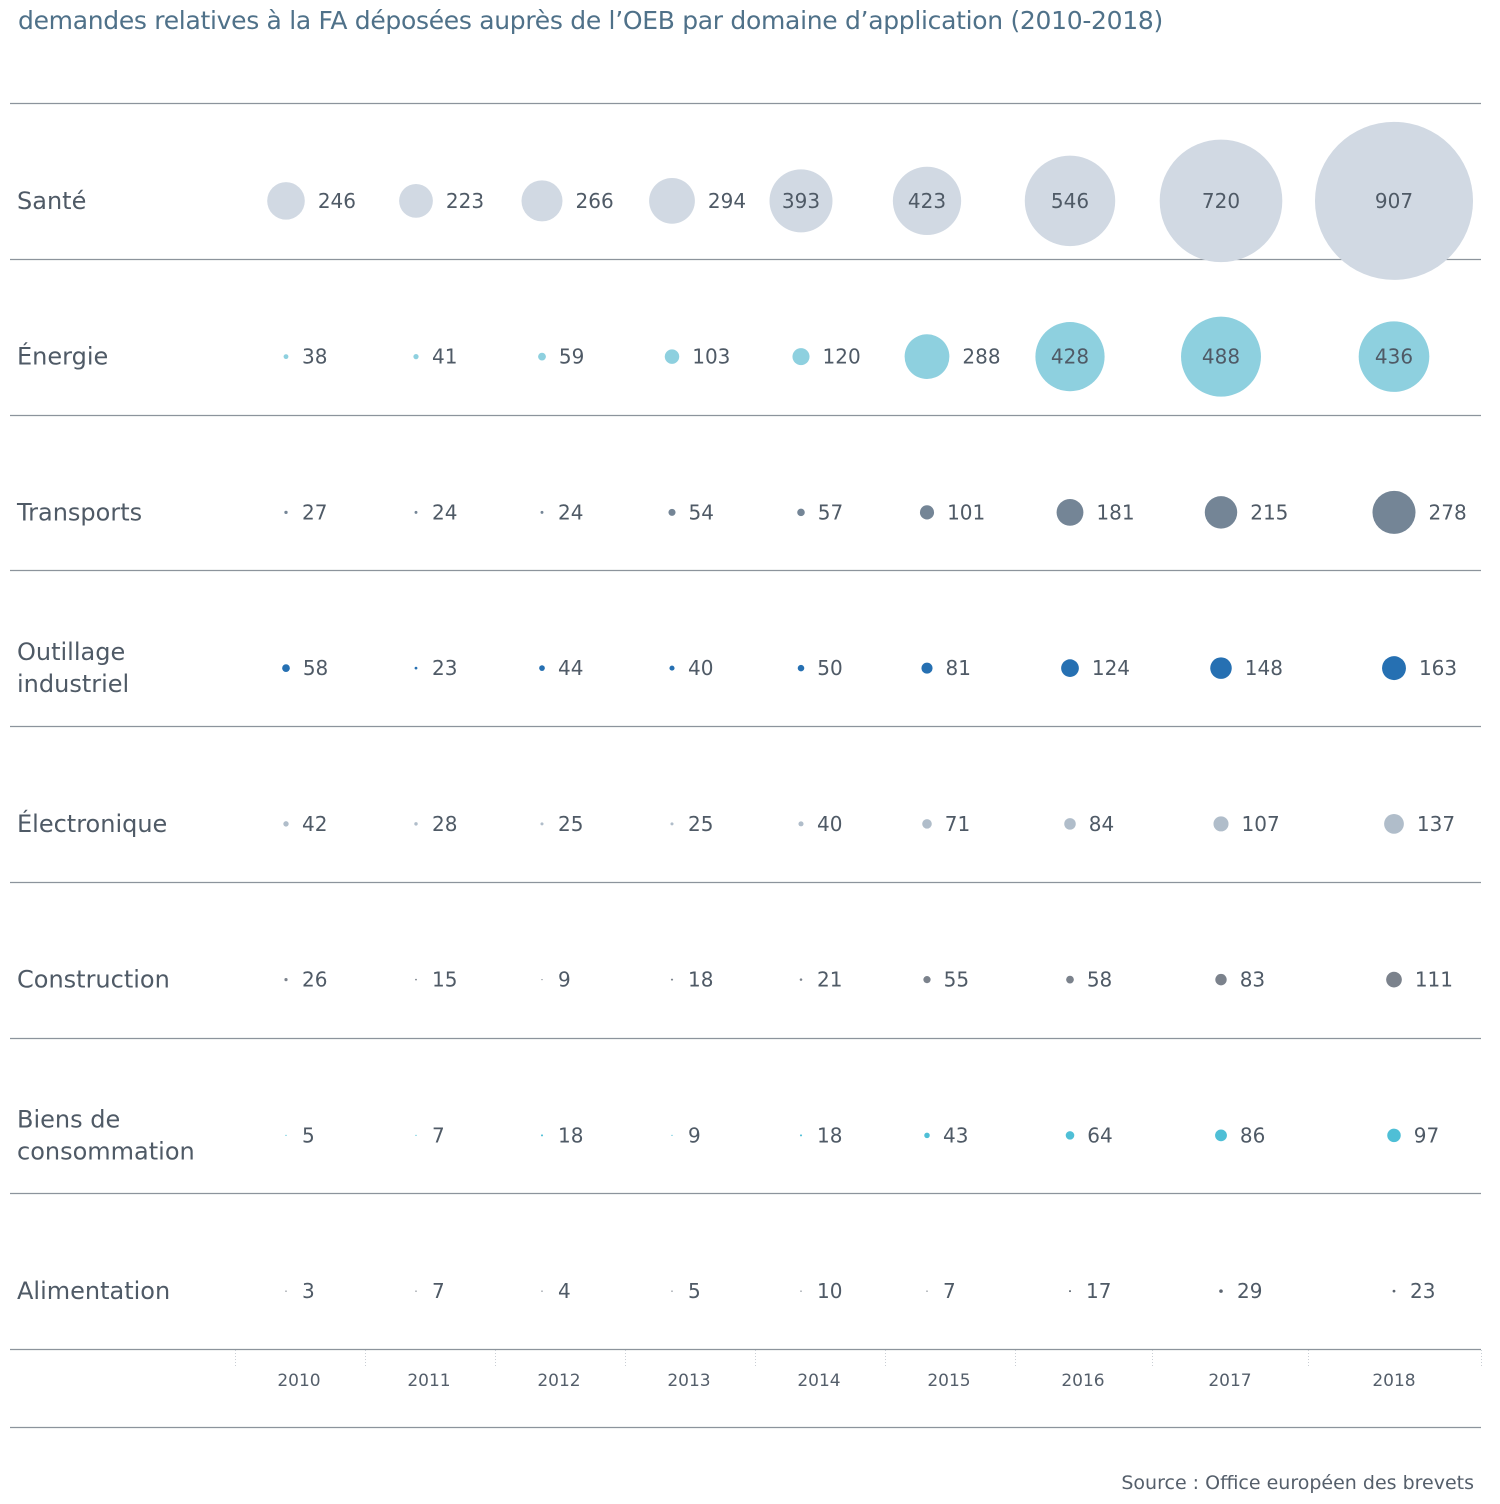 Image resolution: width=1500 pixels, height=1504 pixels. Describe the element at coordinates (1426, 1135) in the screenshot. I see `value-label: 97` at that location.